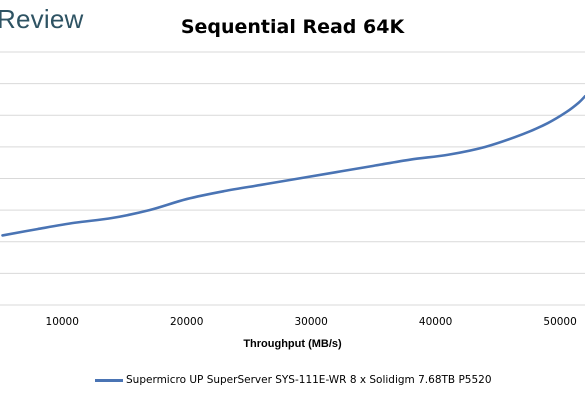 This screenshot has height=401, width=585. I want to click on x-tick-label: 20000, so click(186, 322).